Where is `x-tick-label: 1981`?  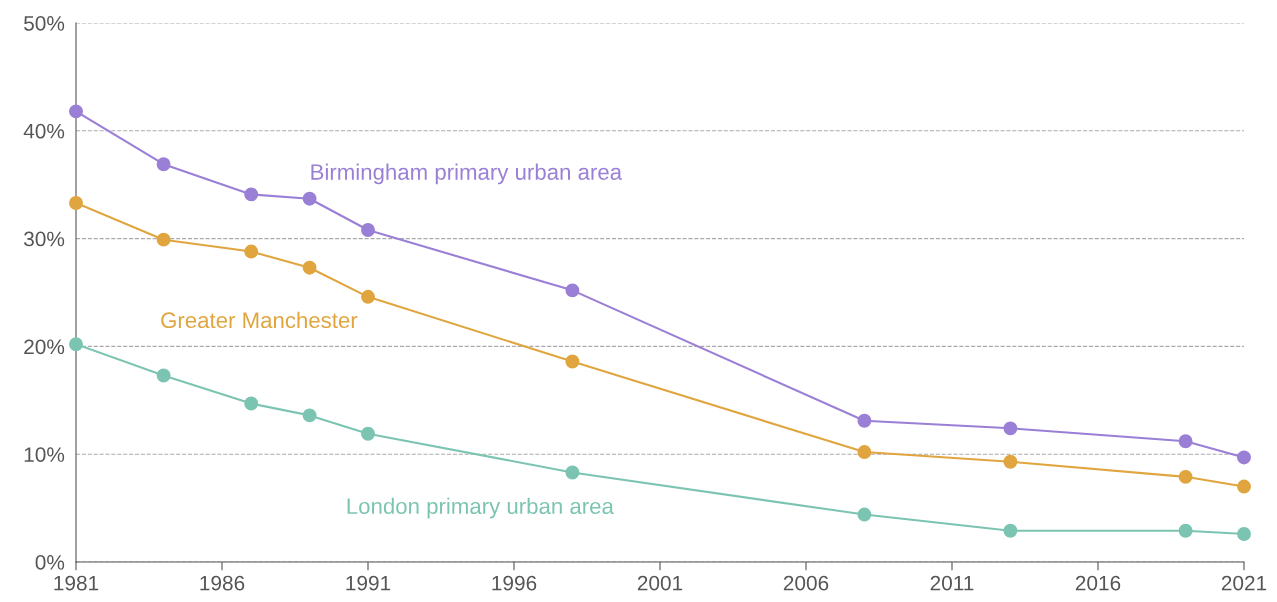
x-tick-label: 1981 is located at coordinates (76, 583).